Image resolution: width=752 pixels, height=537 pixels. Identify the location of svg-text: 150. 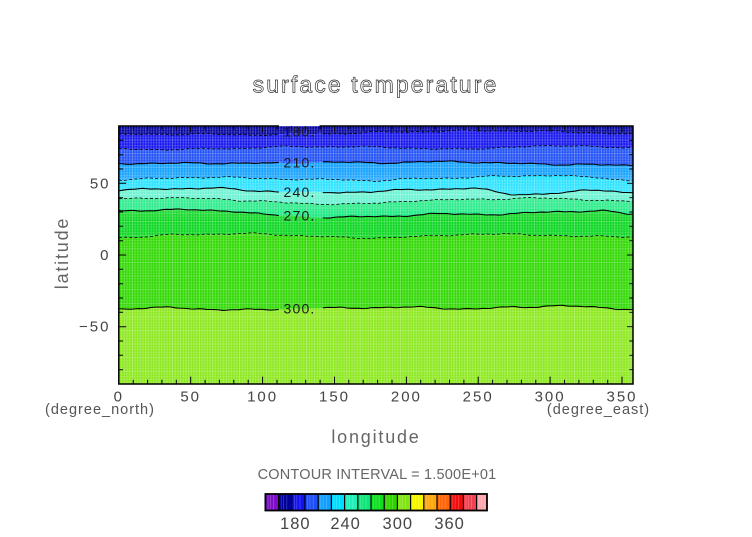
(334, 396).